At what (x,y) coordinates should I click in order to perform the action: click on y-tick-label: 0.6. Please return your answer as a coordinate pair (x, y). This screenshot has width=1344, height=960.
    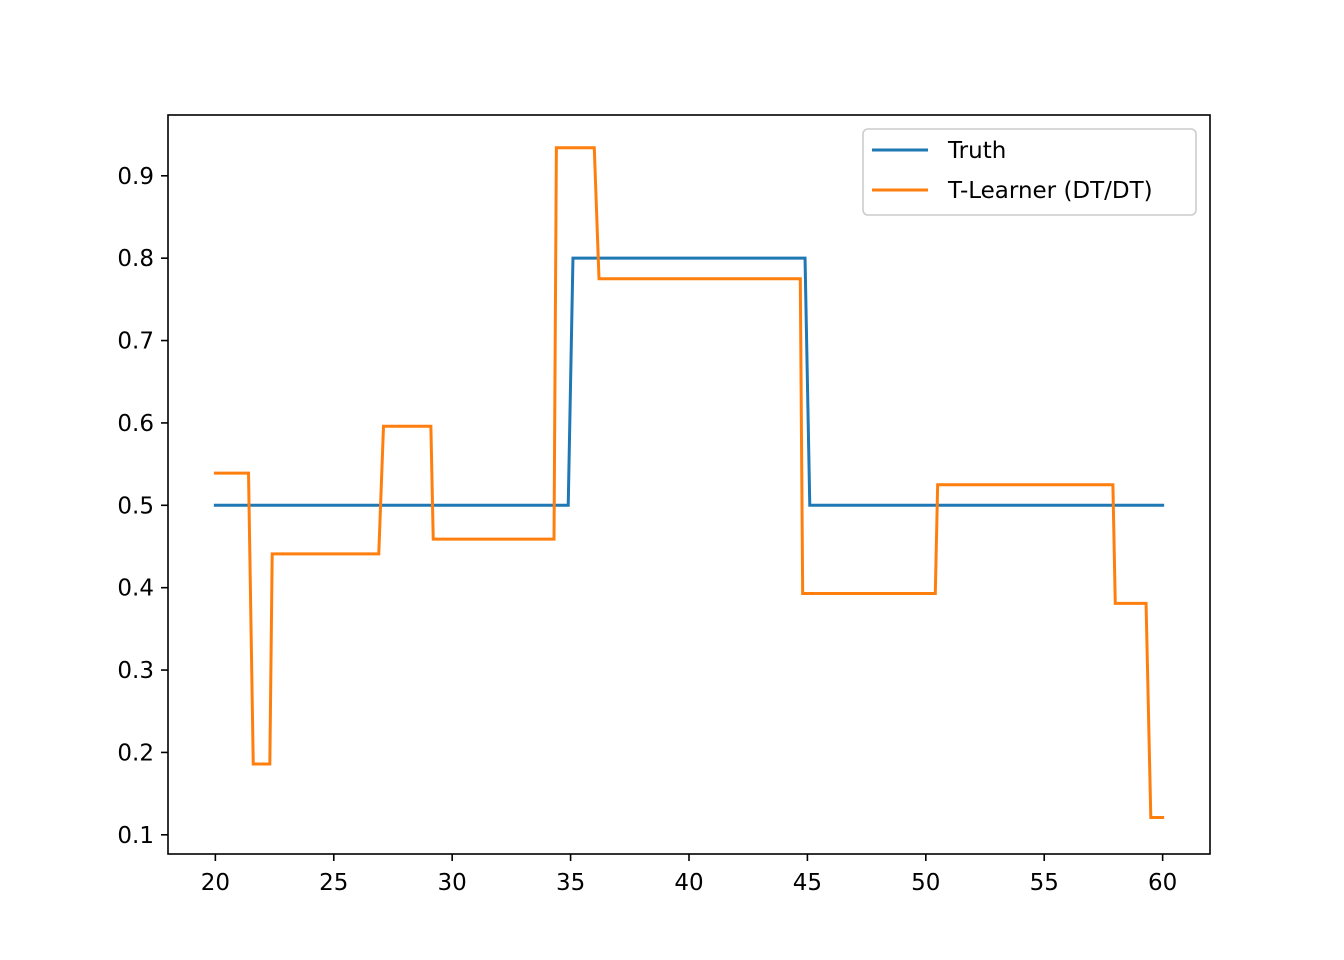
    Looking at the image, I should click on (135, 424).